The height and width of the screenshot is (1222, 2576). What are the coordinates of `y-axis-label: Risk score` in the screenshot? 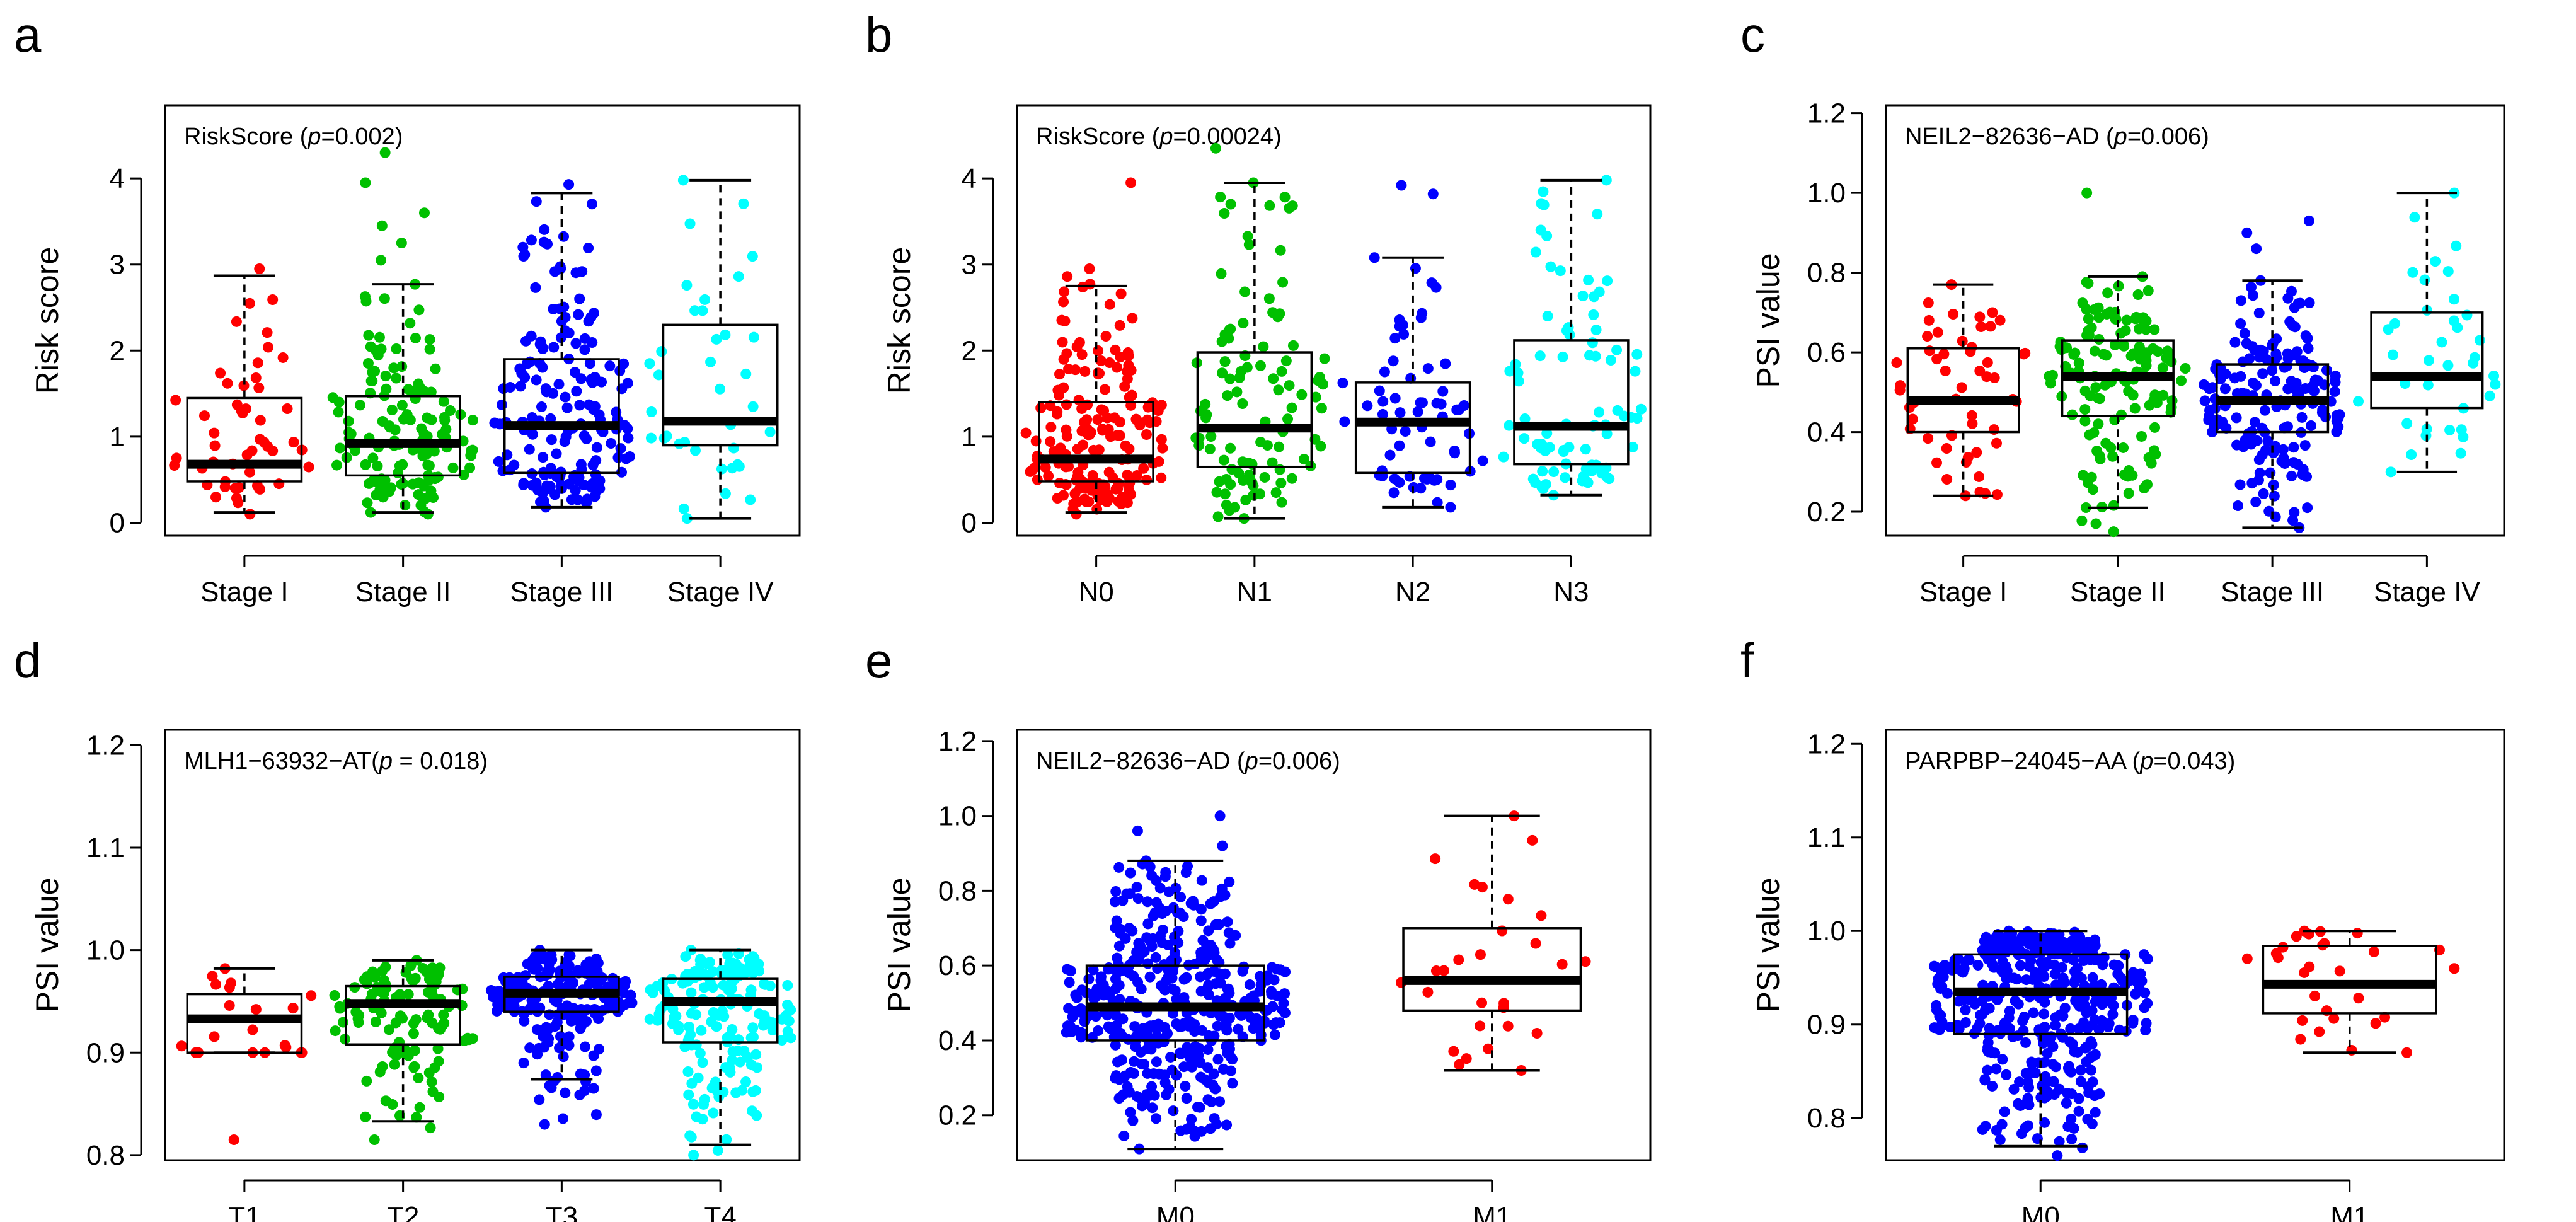 It's located at (47, 320).